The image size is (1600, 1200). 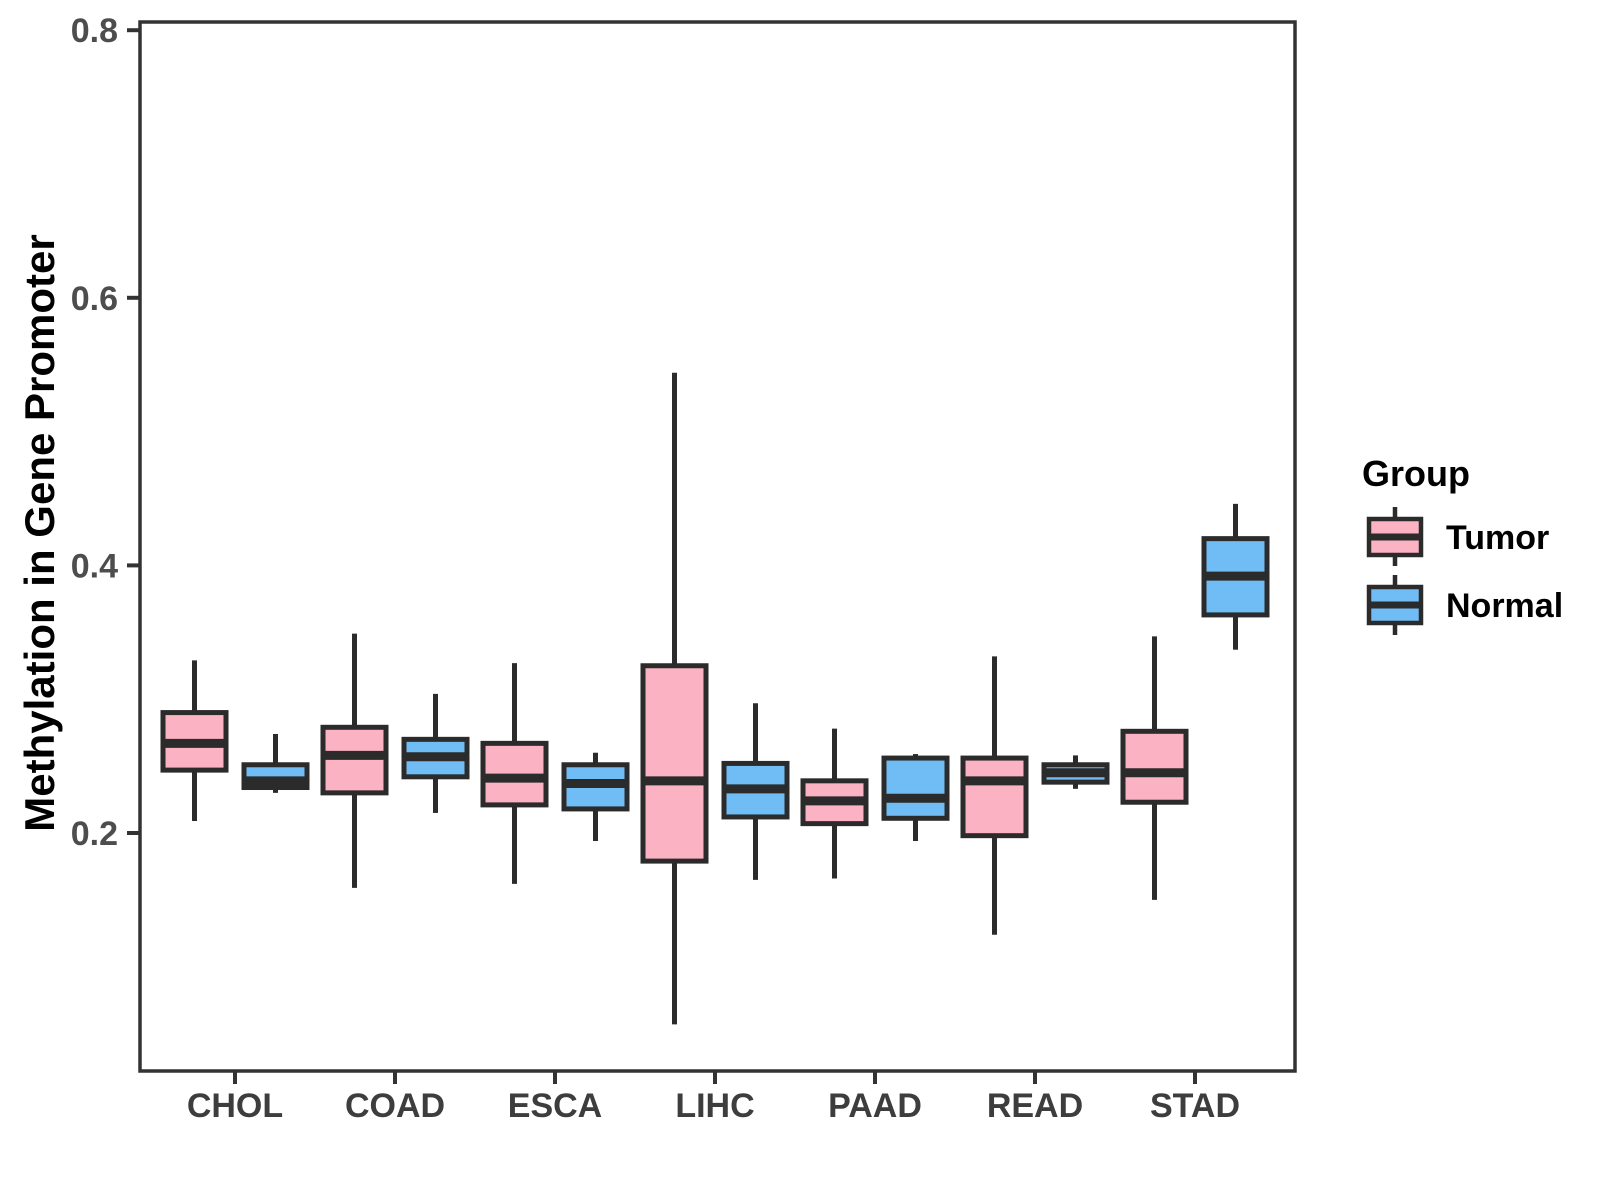 What do you see at coordinates (714, 1106) in the screenshot?
I see `x-tick-label-LIHC: LIHC` at bounding box center [714, 1106].